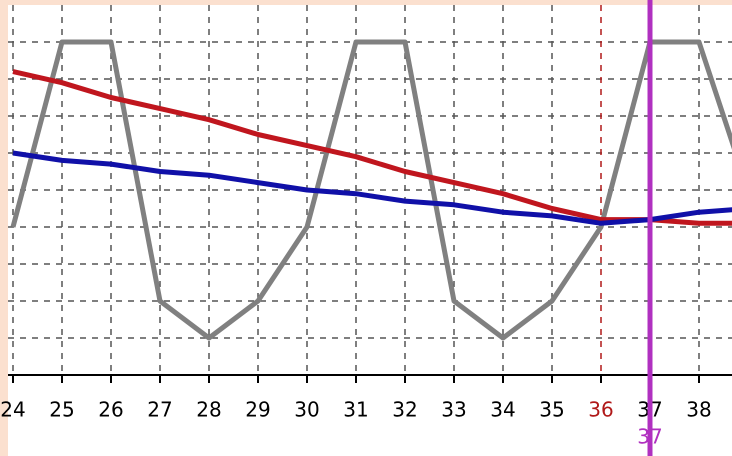  What do you see at coordinates (404, 410) in the screenshot?
I see `x-tick-label: 32` at bounding box center [404, 410].